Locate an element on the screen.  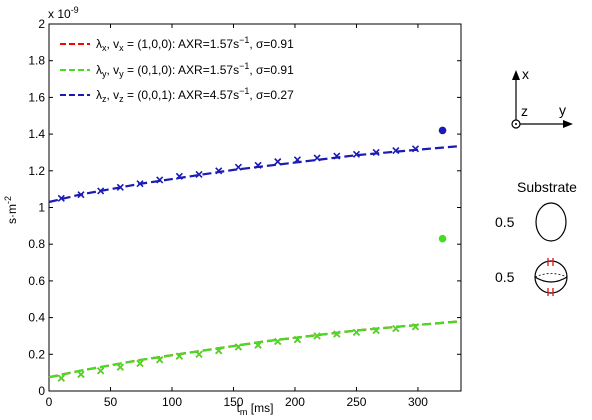
y-exponent-label: x 10-9 is located at coordinates (63, 13).